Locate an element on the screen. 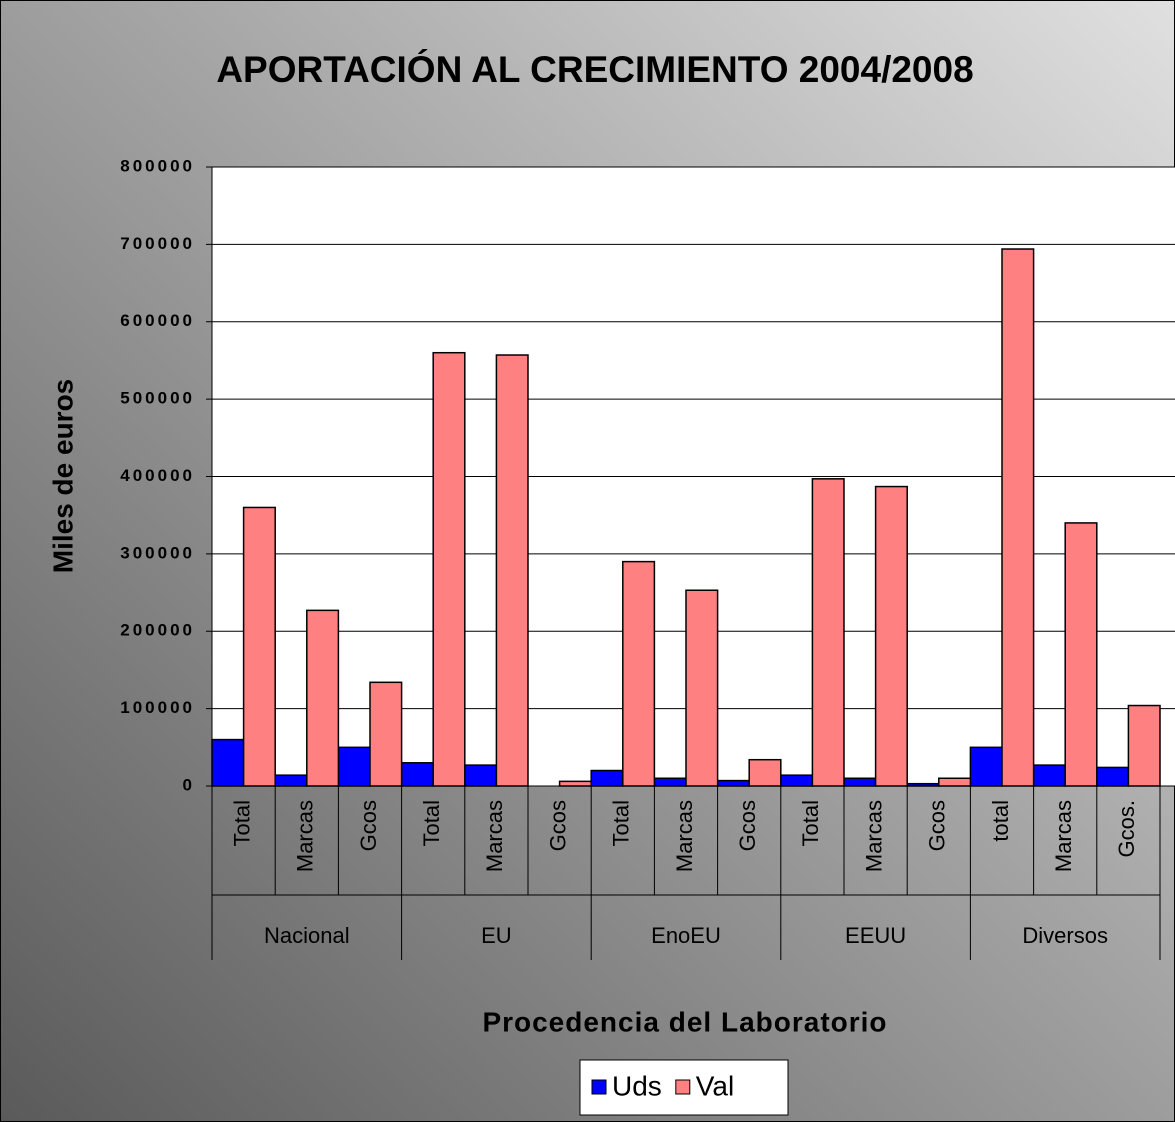 This screenshot has width=1175, height=1122. x-tick-label: total is located at coordinates (1000, 821).